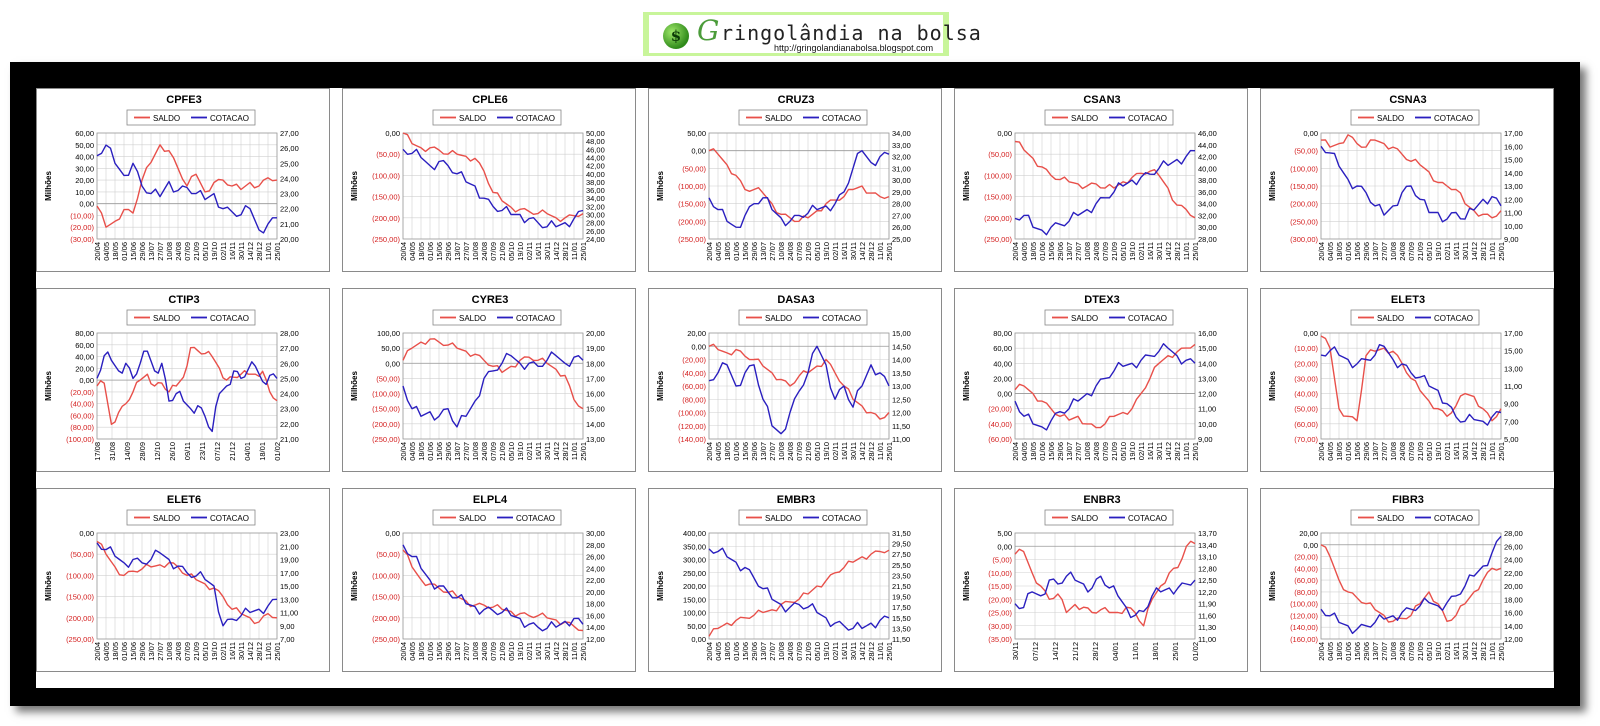 The width and height of the screenshot is (1600, 726). Describe the element at coordinates (595, 149) in the screenshot. I see `y2-tick-label: 46,00` at that location.